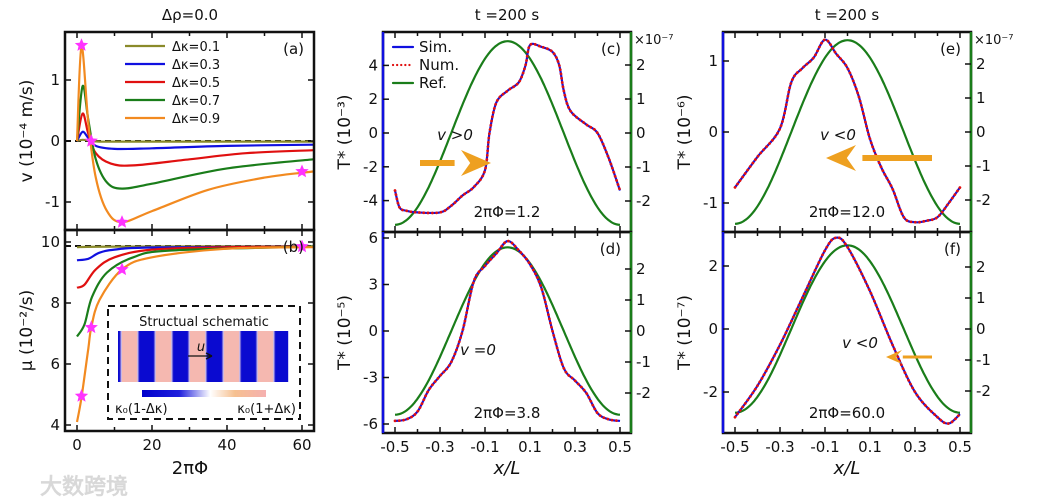 This screenshot has width=1039, height=502. I want to click on x-tick-label-b: 20, so click(151, 445).